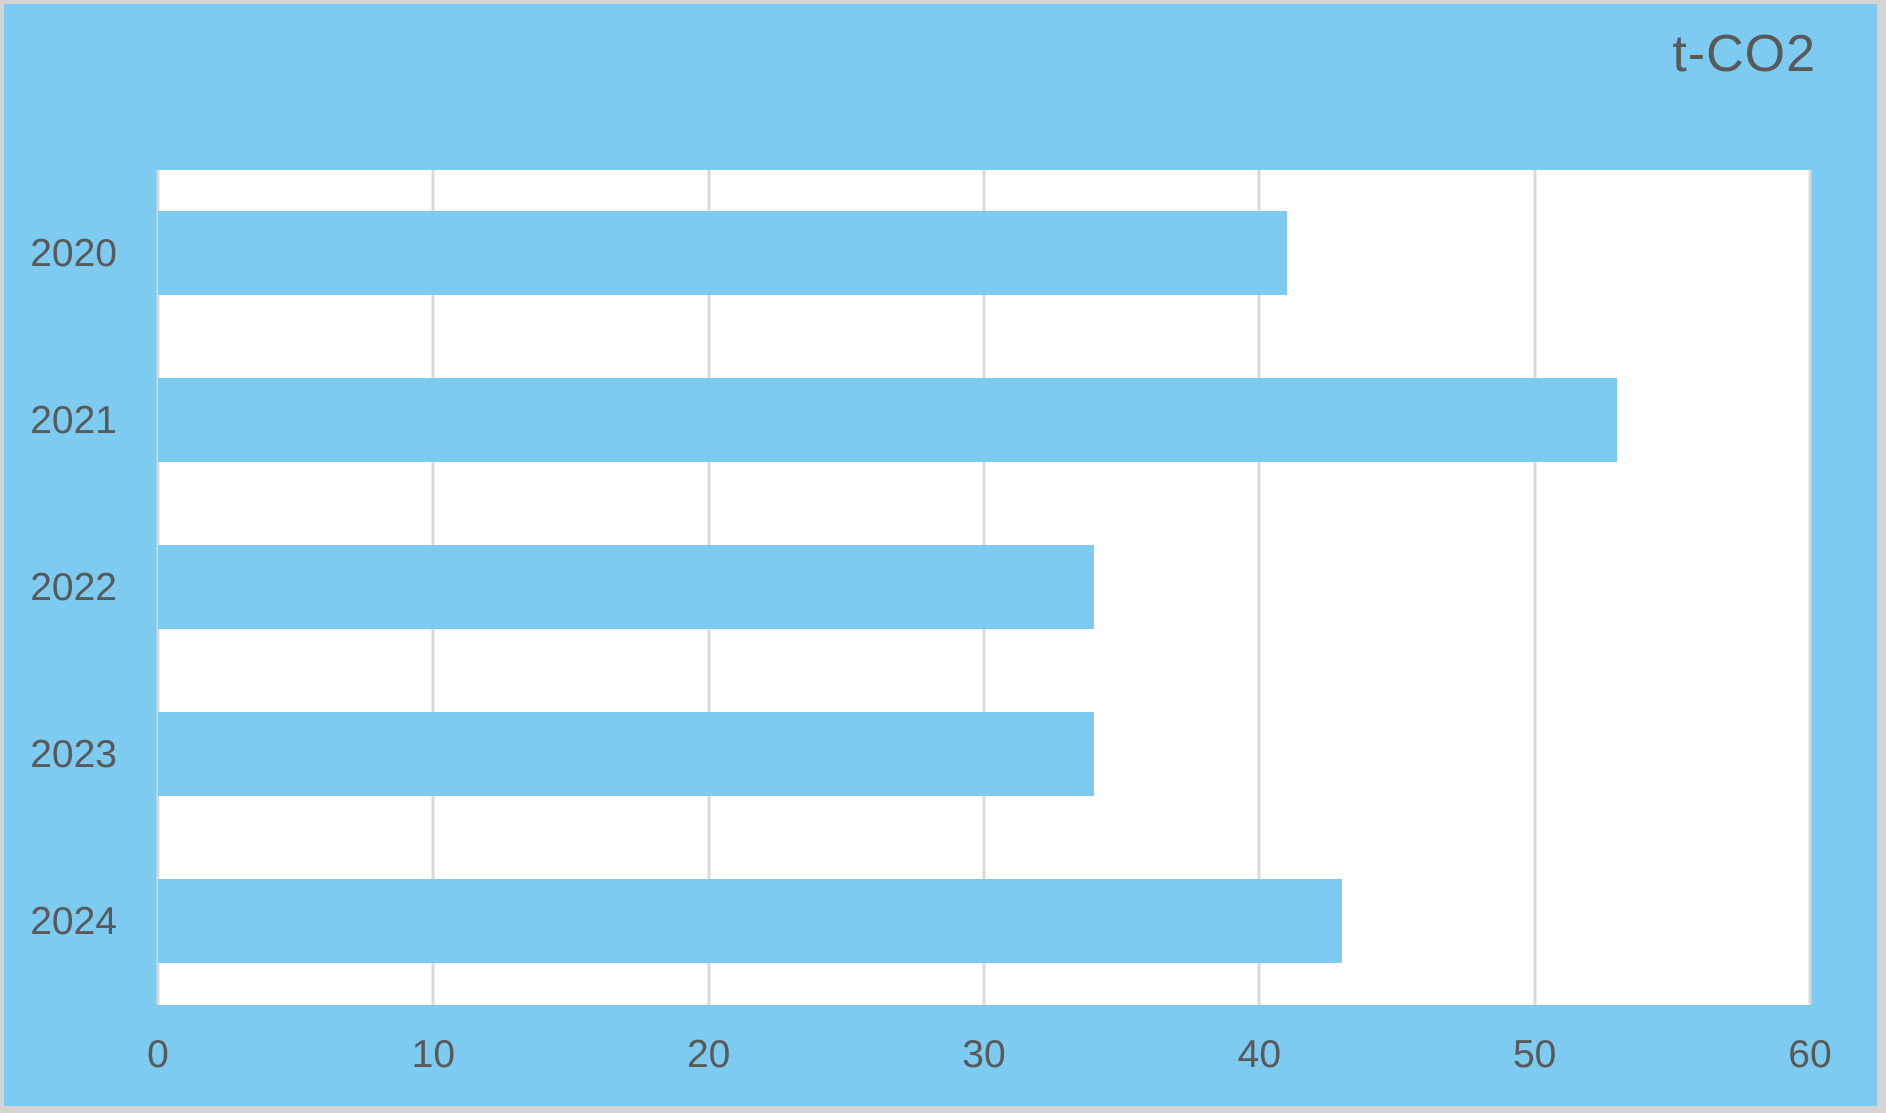  What do you see at coordinates (73, 587) in the screenshot?
I see `y-tick-label-2022: 2022` at bounding box center [73, 587].